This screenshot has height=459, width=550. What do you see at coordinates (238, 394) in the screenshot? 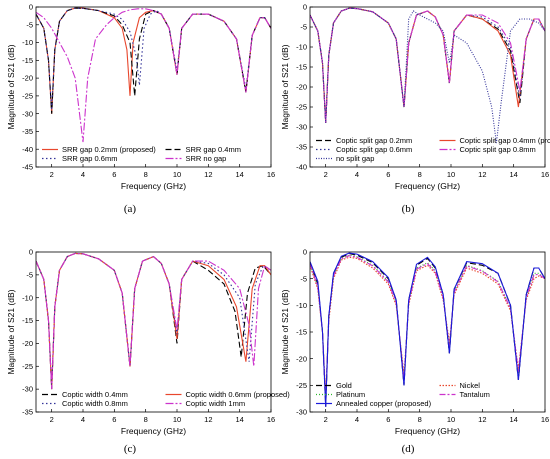
I see `legend-entry: Coptic width 0.6mm (proposed)` at bounding box center [238, 394].